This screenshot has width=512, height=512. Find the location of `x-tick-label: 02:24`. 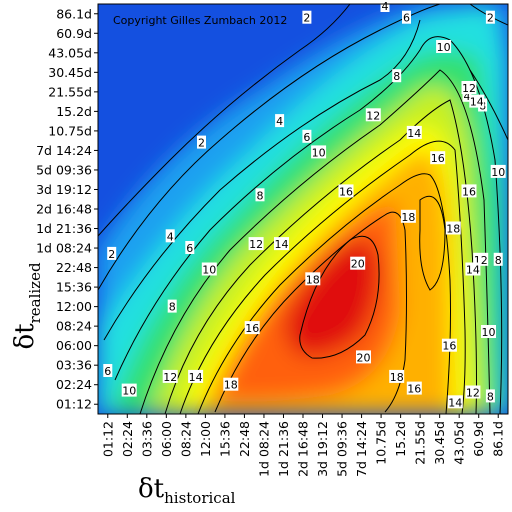

x-tick-label: 02:24 is located at coordinates (127, 439).